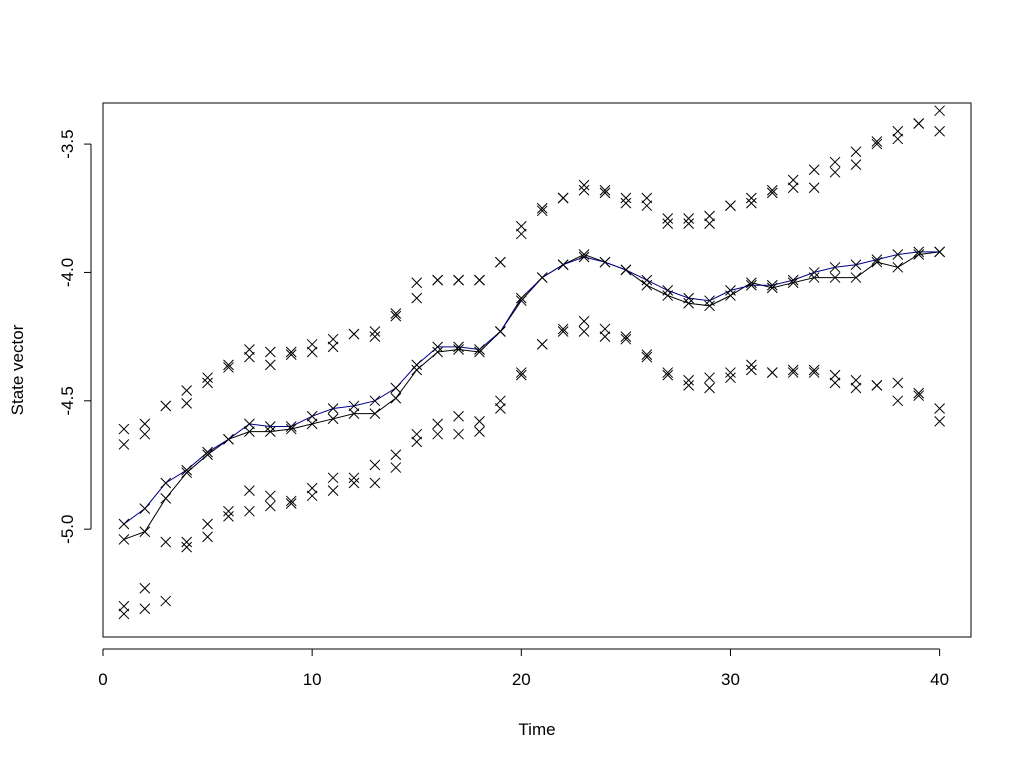 Image resolution: width=1024 pixels, height=768 pixels. Describe the element at coordinates (102, 679) in the screenshot. I see `x-tick-label: 0` at that location.